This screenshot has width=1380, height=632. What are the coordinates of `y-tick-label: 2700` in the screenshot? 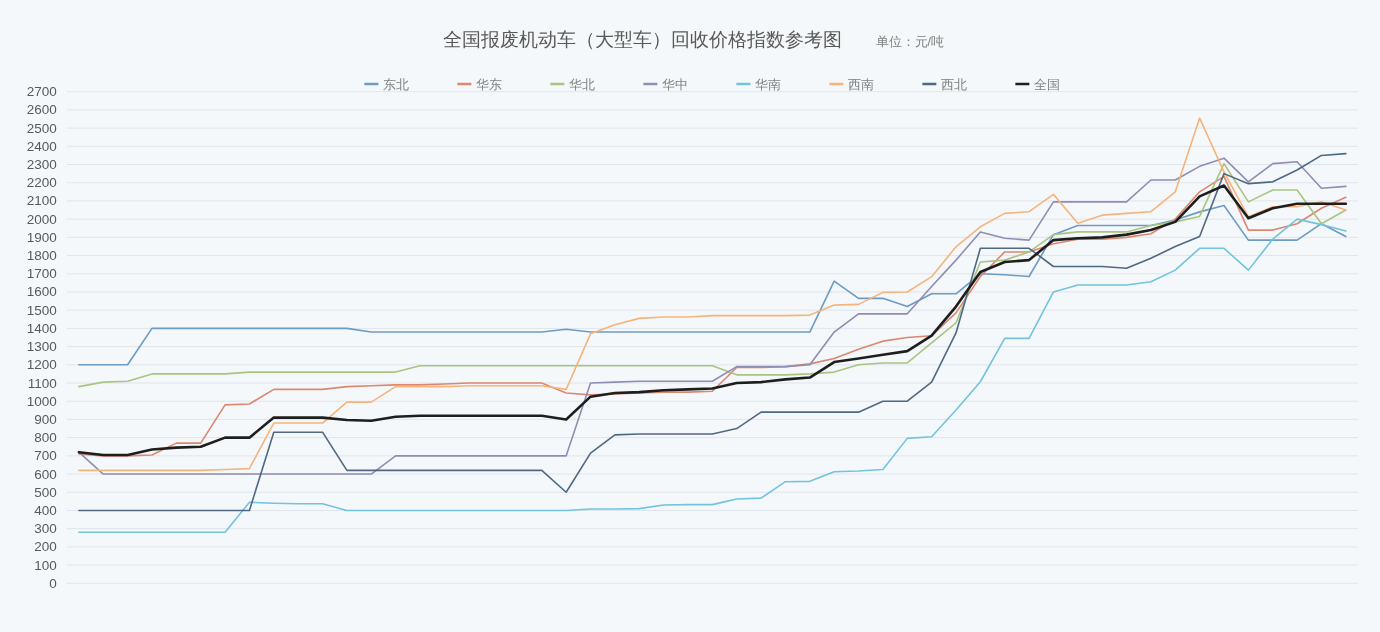 It's located at (41, 92).